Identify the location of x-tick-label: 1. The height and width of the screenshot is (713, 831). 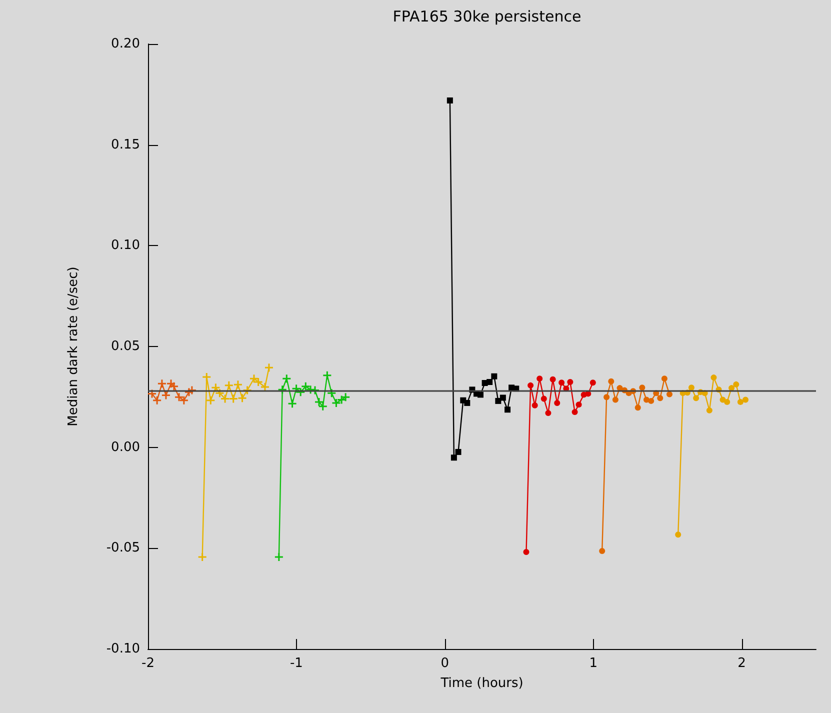
(593, 663).